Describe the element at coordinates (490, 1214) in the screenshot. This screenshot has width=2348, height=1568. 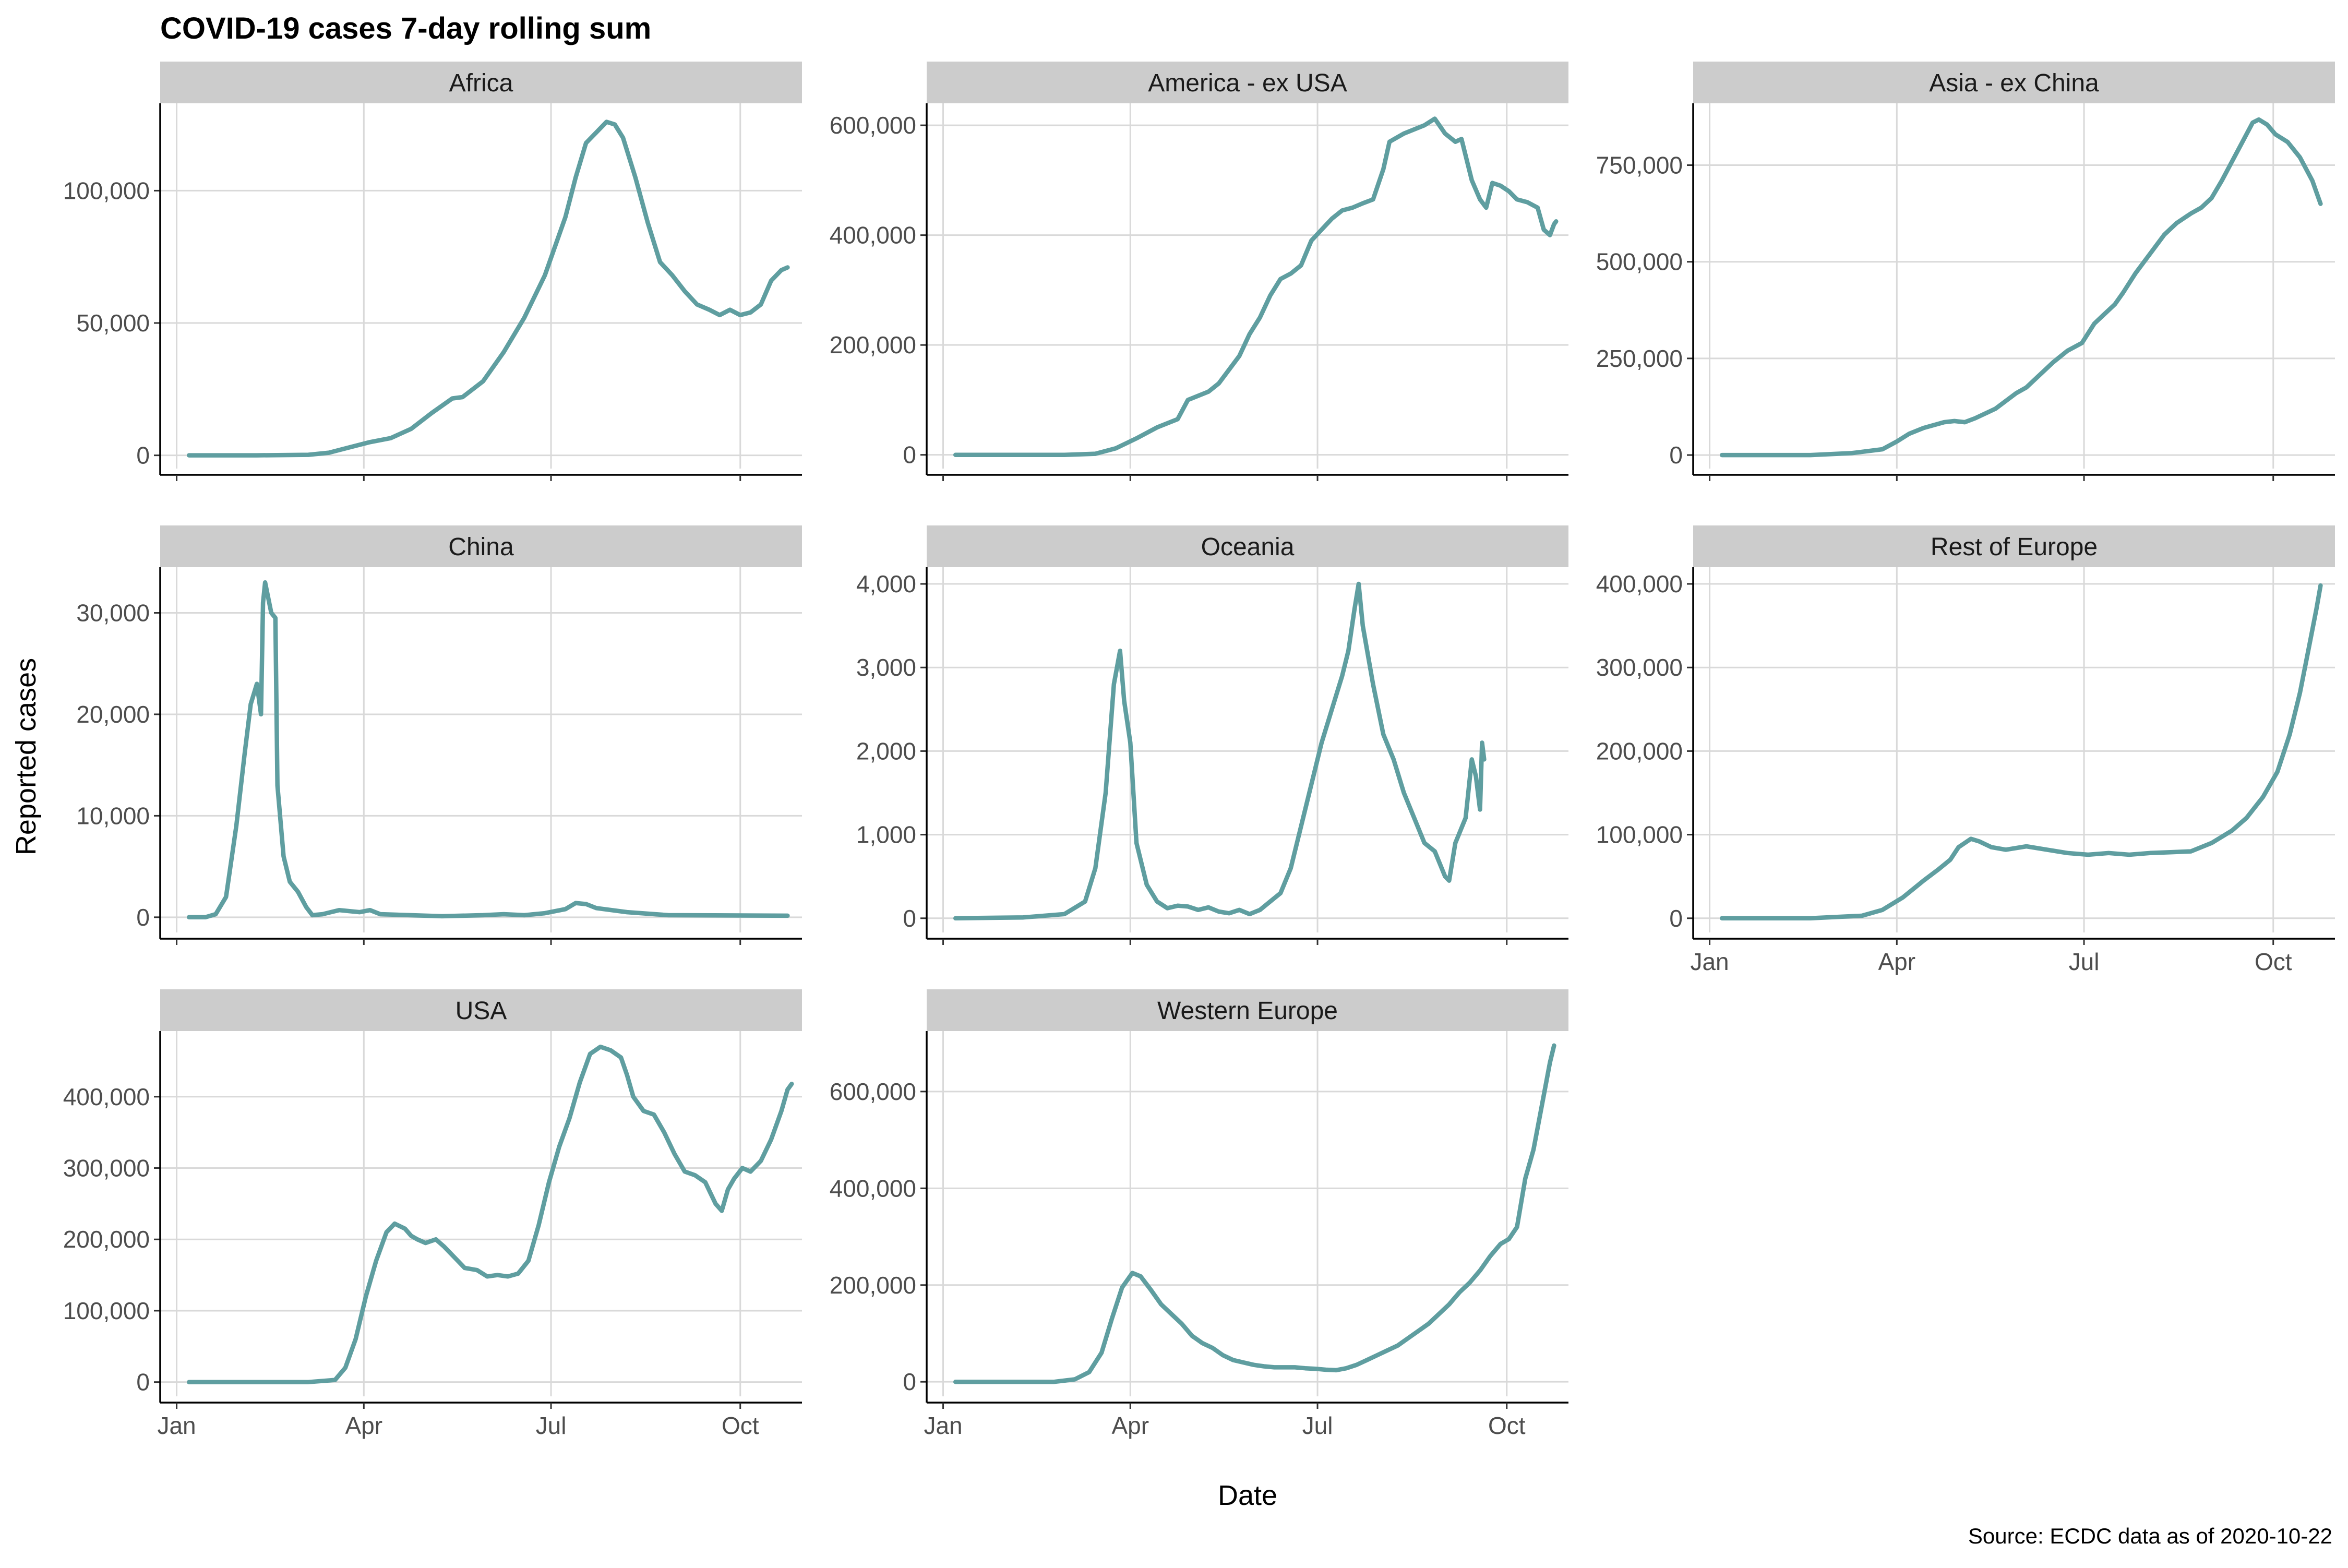
I see `series-line-usa` at that location.